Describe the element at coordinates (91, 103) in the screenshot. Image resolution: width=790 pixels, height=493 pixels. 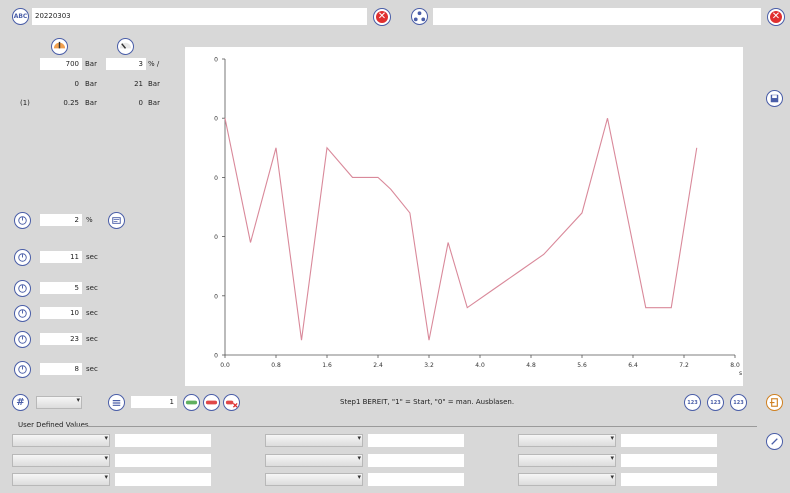
I see `offset-pressure-unit: Bar` at that location.